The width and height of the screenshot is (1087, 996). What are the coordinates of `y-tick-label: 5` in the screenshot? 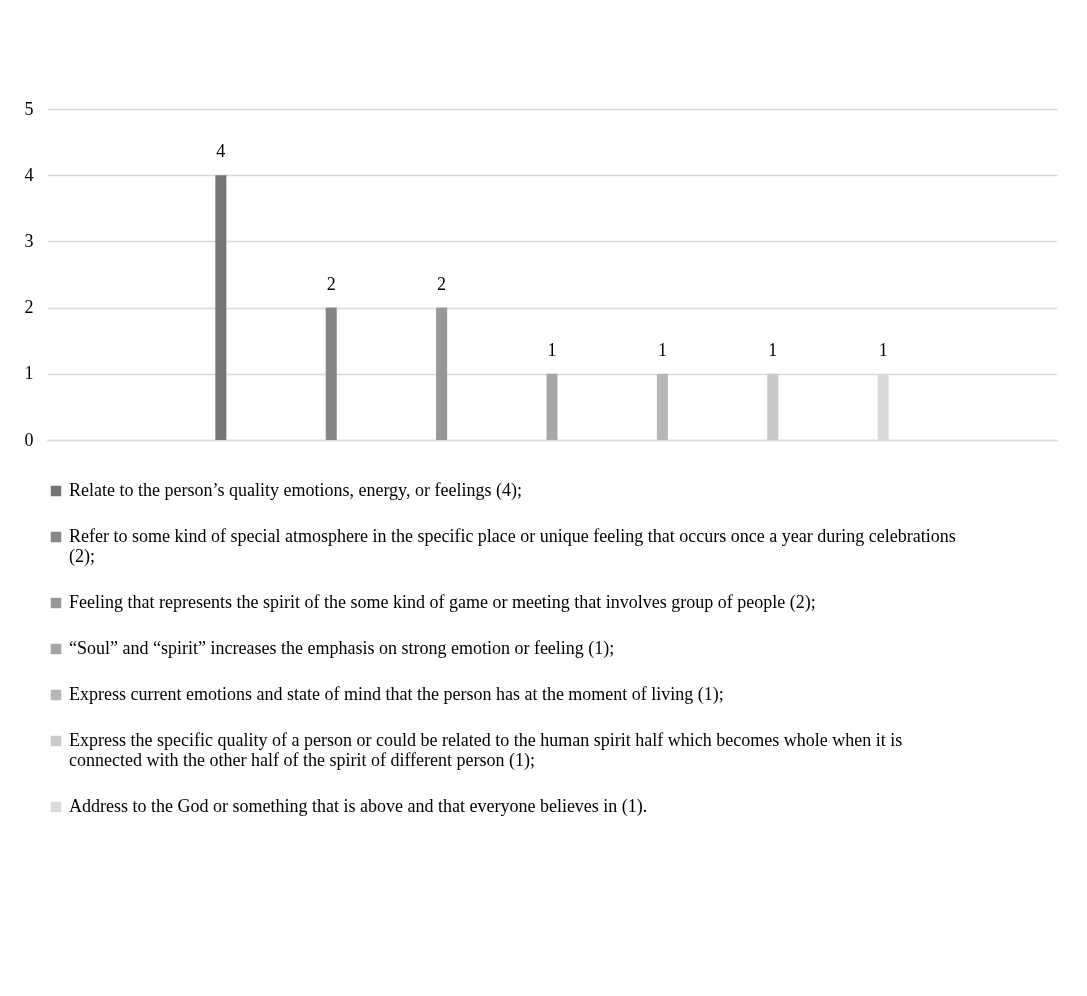 It's located at (29, 108).